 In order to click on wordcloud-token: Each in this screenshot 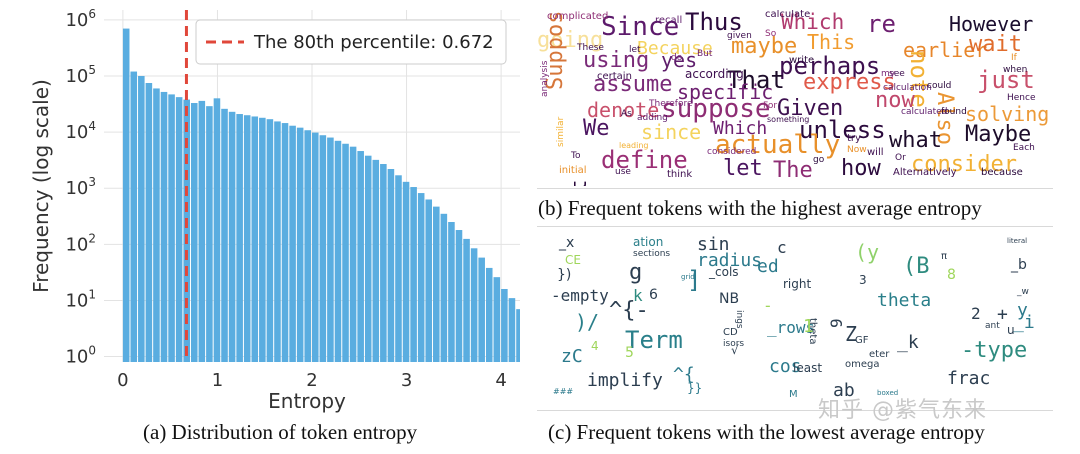, I will do `click(1024, 148)`.